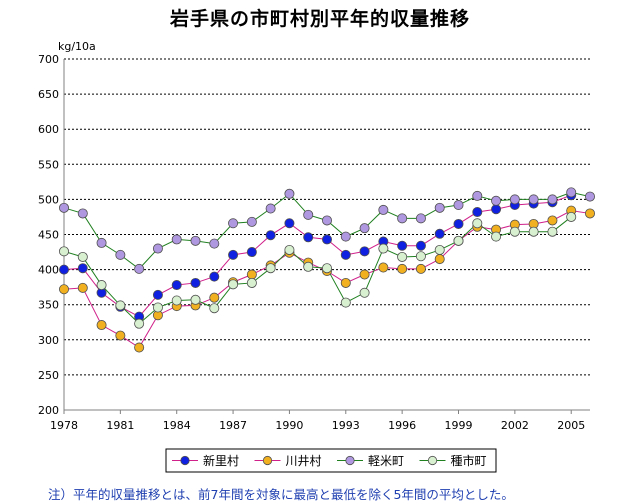  What do you see at coordinates (48, 270) in the screenshot?
I see `y-tick-label: 400` at bounding box center [48, 270].